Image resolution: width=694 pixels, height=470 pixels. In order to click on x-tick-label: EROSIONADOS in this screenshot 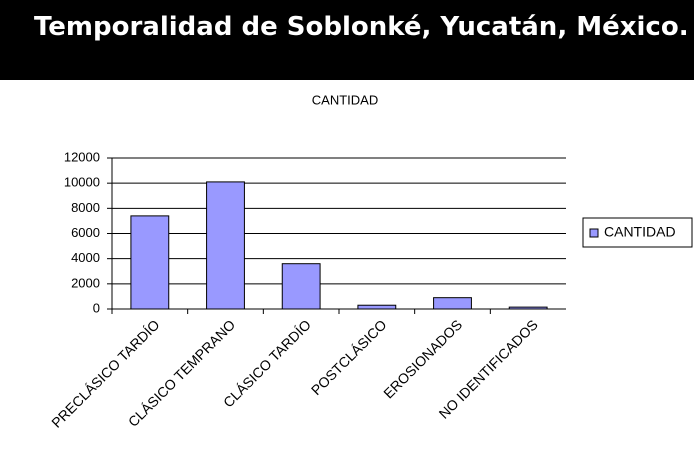, I will do `click(422, 358)`.